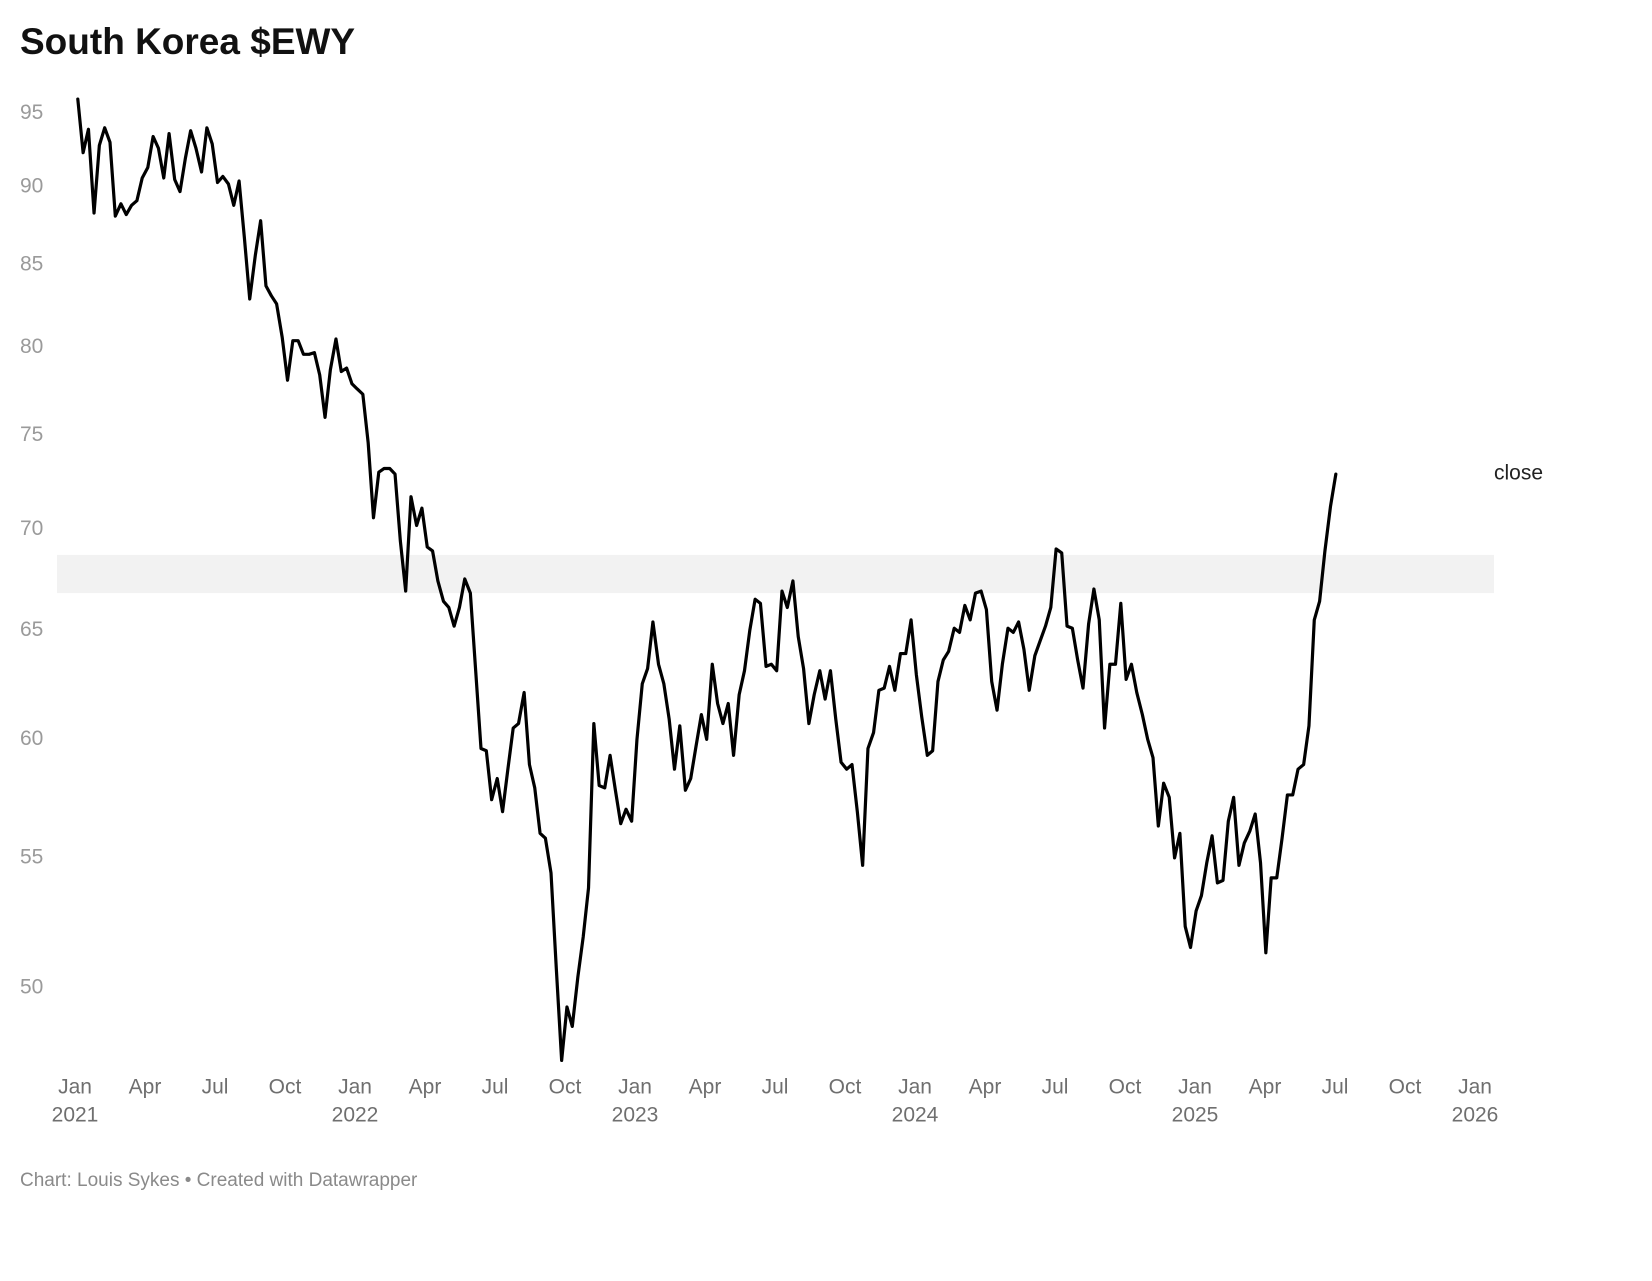 Image resolution: width=1652 pixels, height=1281 pixels. I want to click on x-tick-year: 2025, so click(1195, 1115).